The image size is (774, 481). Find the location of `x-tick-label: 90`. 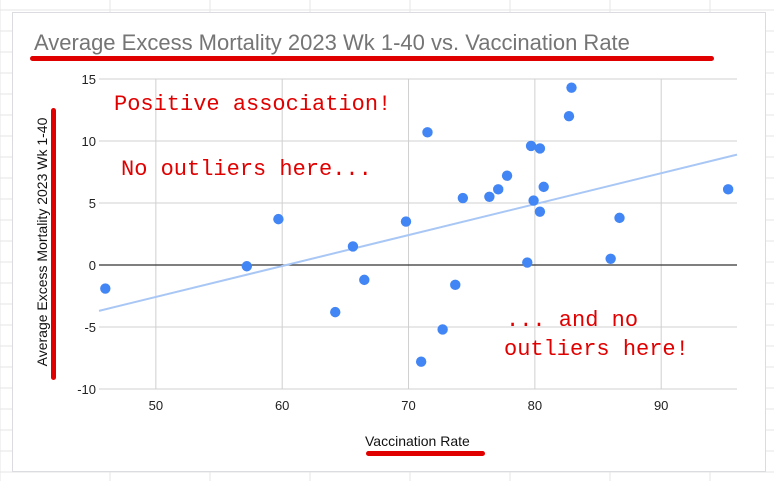

x-tick-label: 90 is located at coordinates (661, 405).